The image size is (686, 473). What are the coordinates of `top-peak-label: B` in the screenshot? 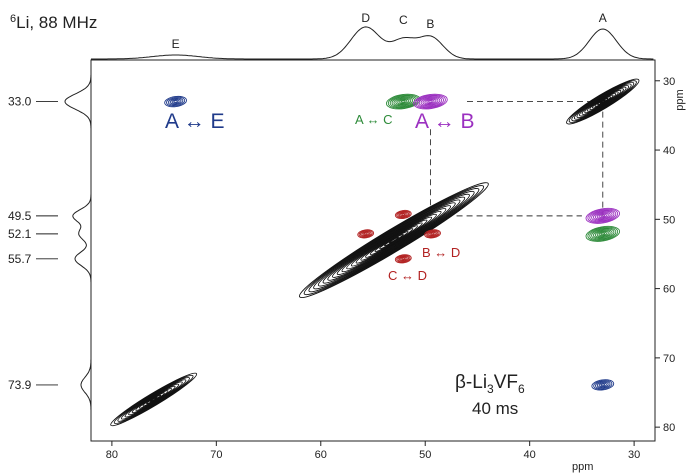 It's located at (430, 24).